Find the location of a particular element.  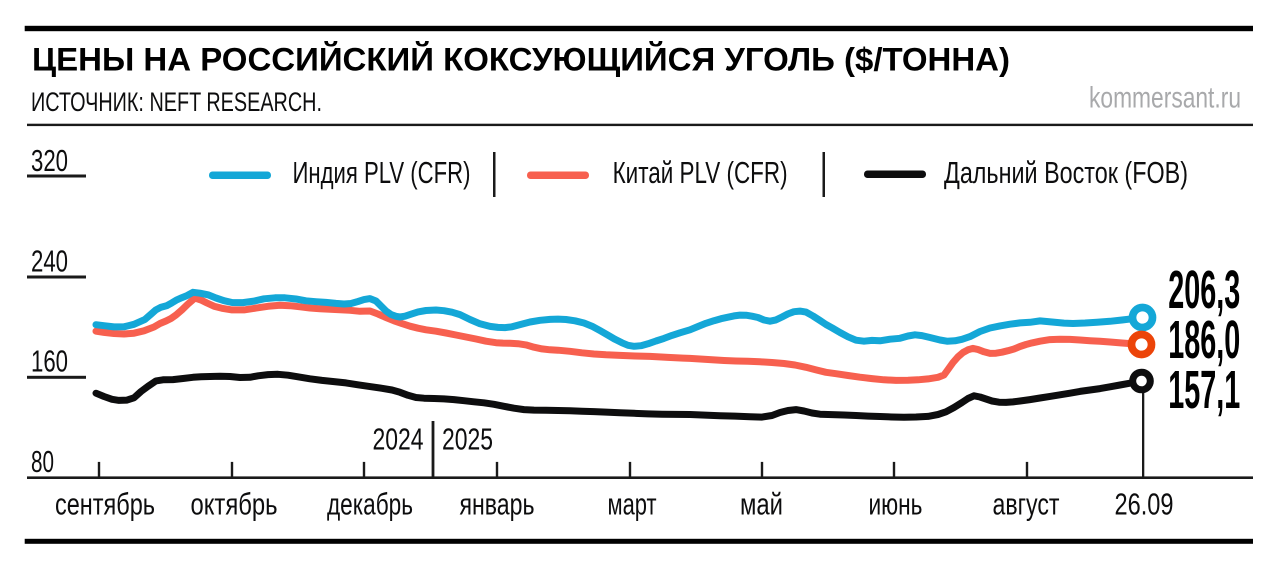

svg-text: сентябрь is located at coordinates (105, 504).